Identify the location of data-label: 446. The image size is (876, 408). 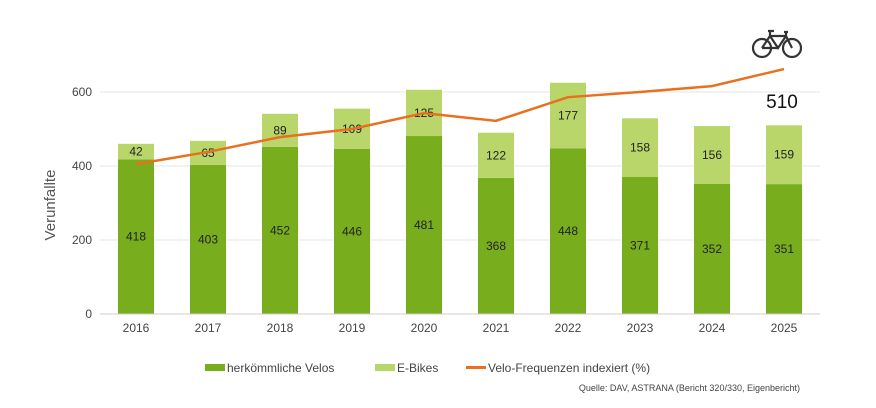
(352, 231).